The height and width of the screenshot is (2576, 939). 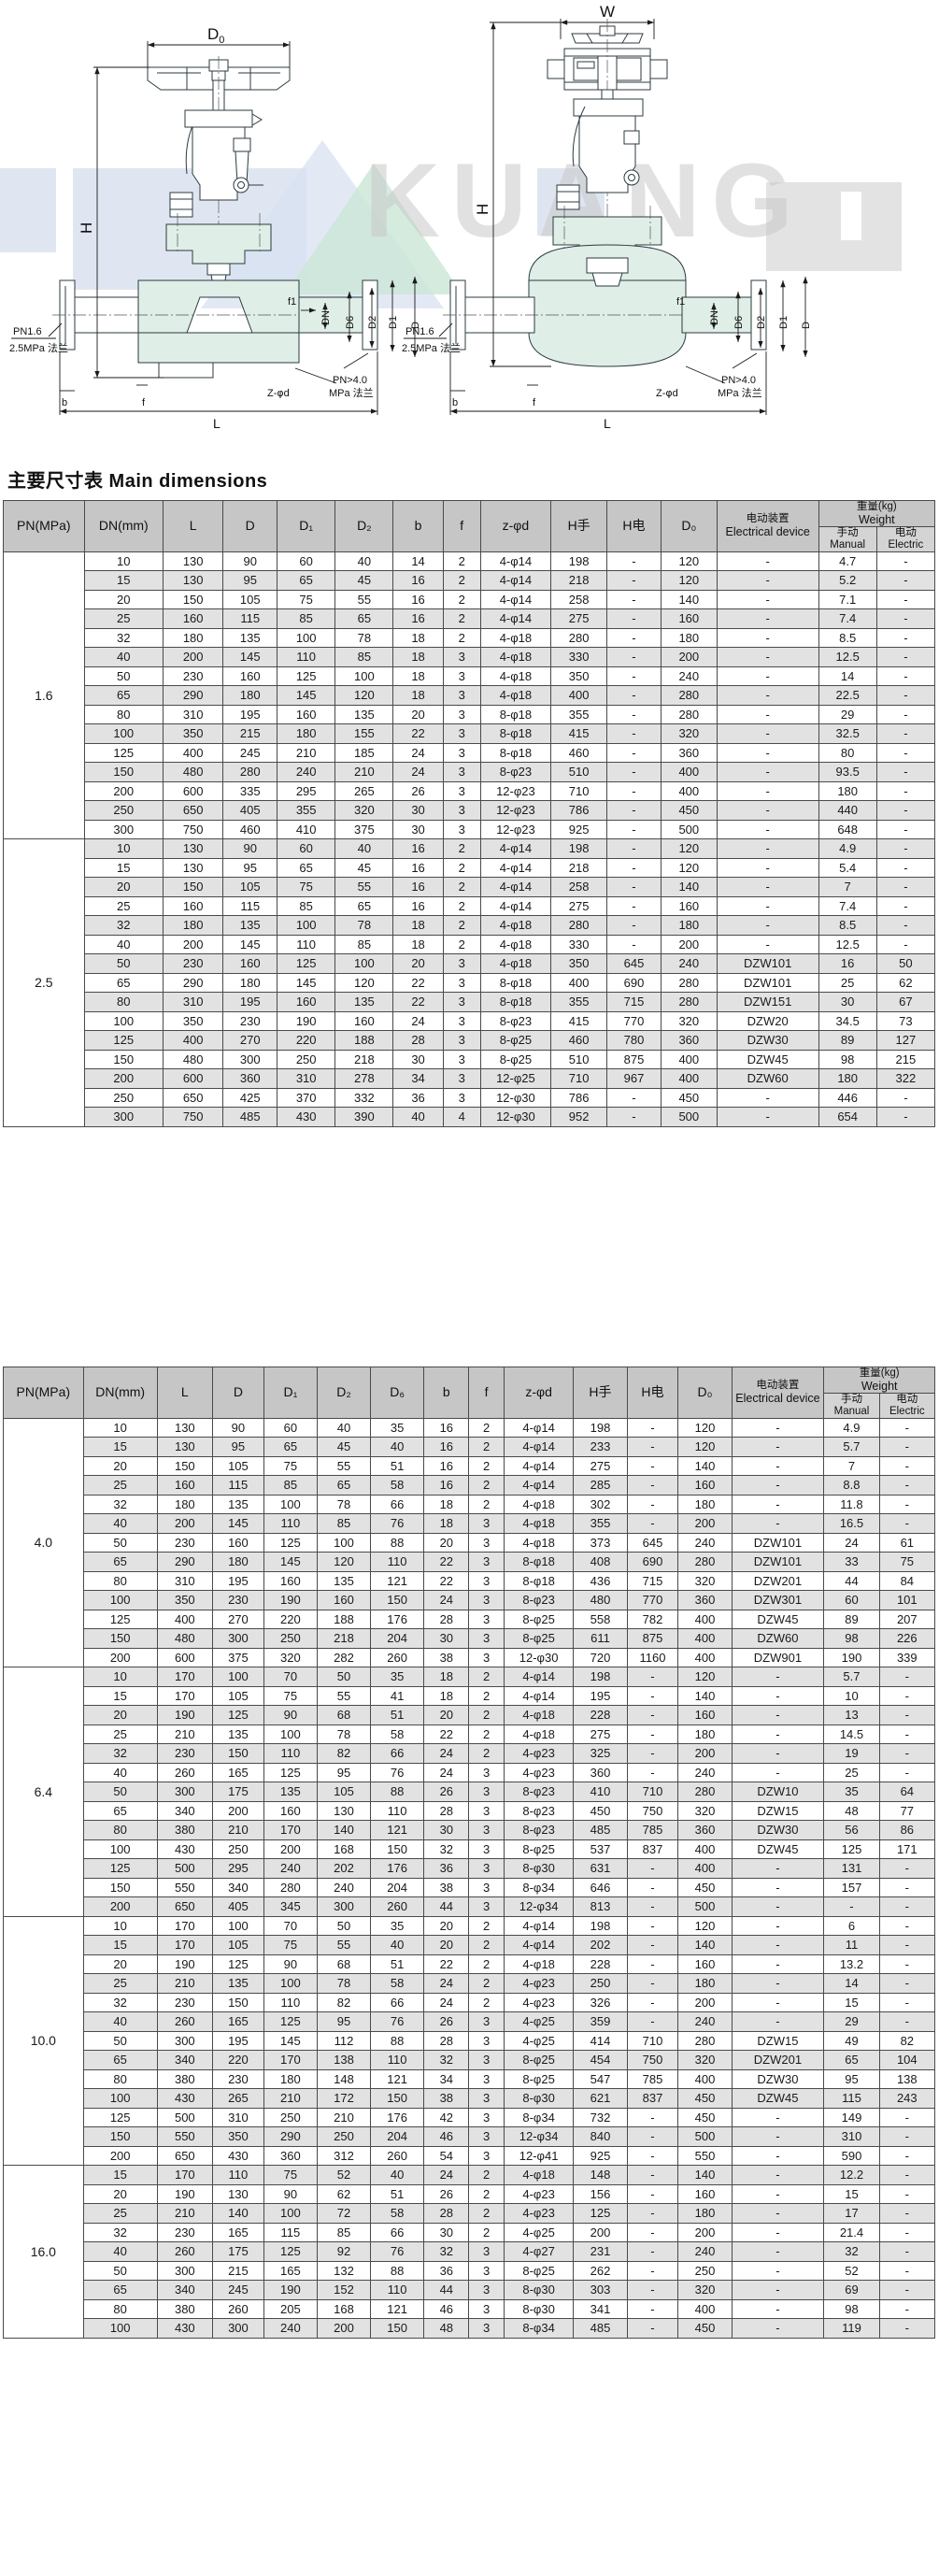 I want to click on cell-w_manual: 11, so click(x=851, y=1945).